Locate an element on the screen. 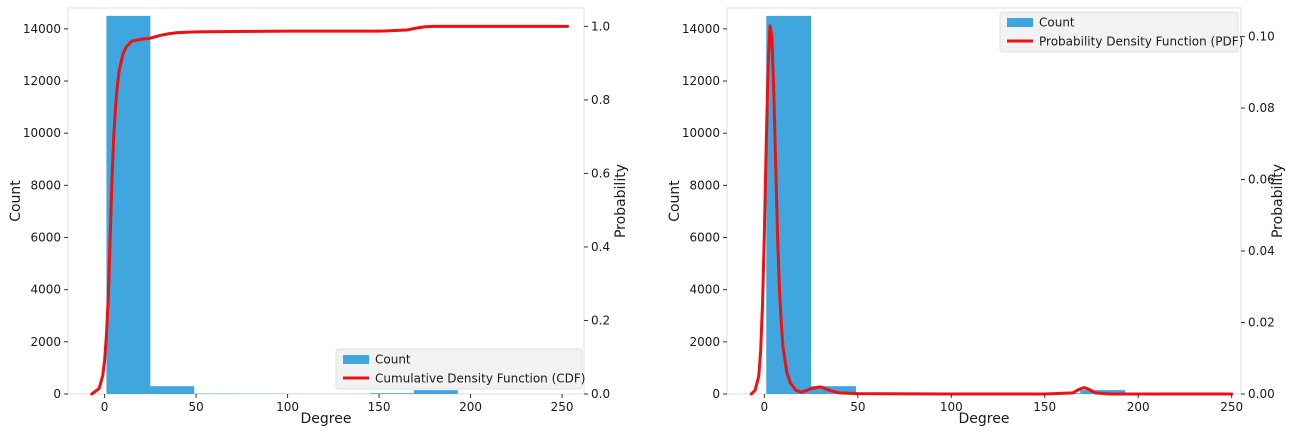 Image resolution: width=1311 pixels, height=434 pixels. y2-tick-label: 0.10 is located at coordinates (1261, 37).